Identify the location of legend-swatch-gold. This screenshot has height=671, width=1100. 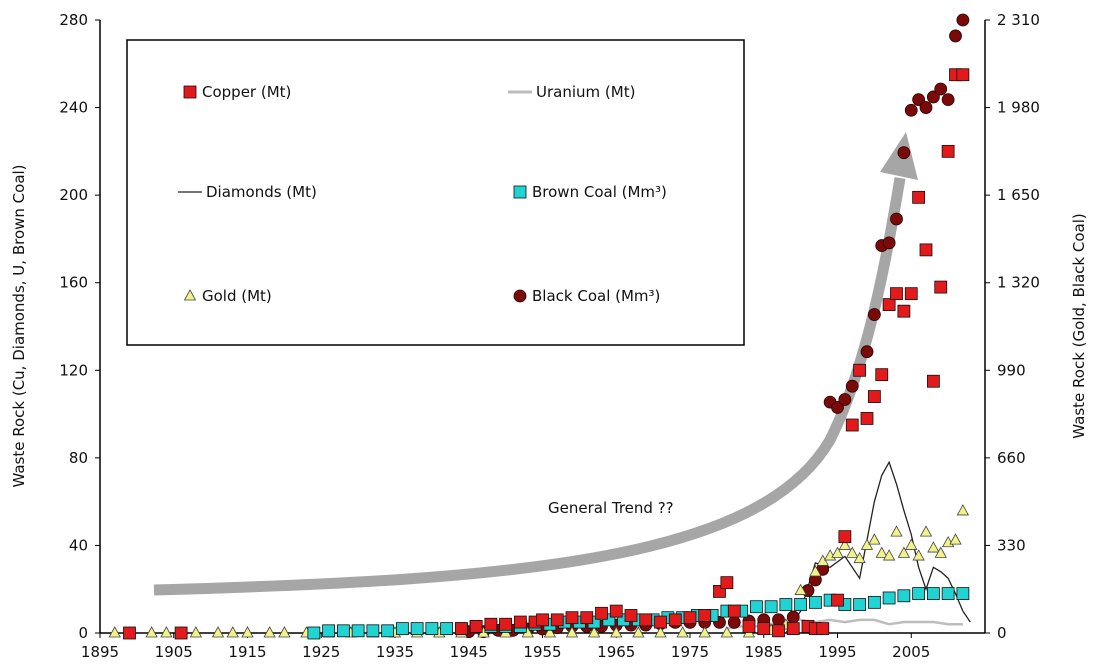
(190, 295).